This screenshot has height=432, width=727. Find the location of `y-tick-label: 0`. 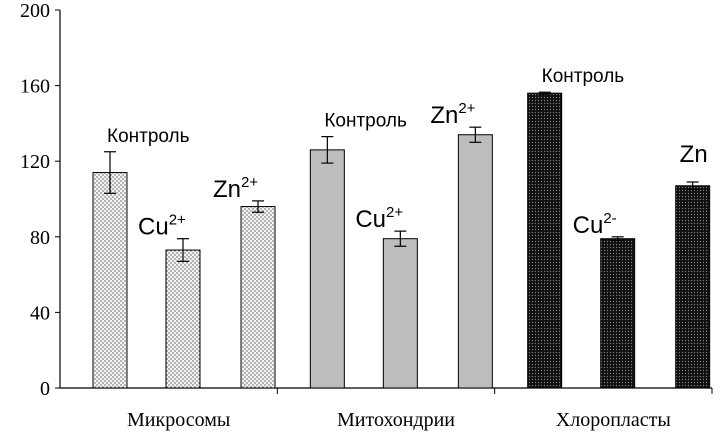

y-tick-label: 0 is located at coordinates (45, 389).